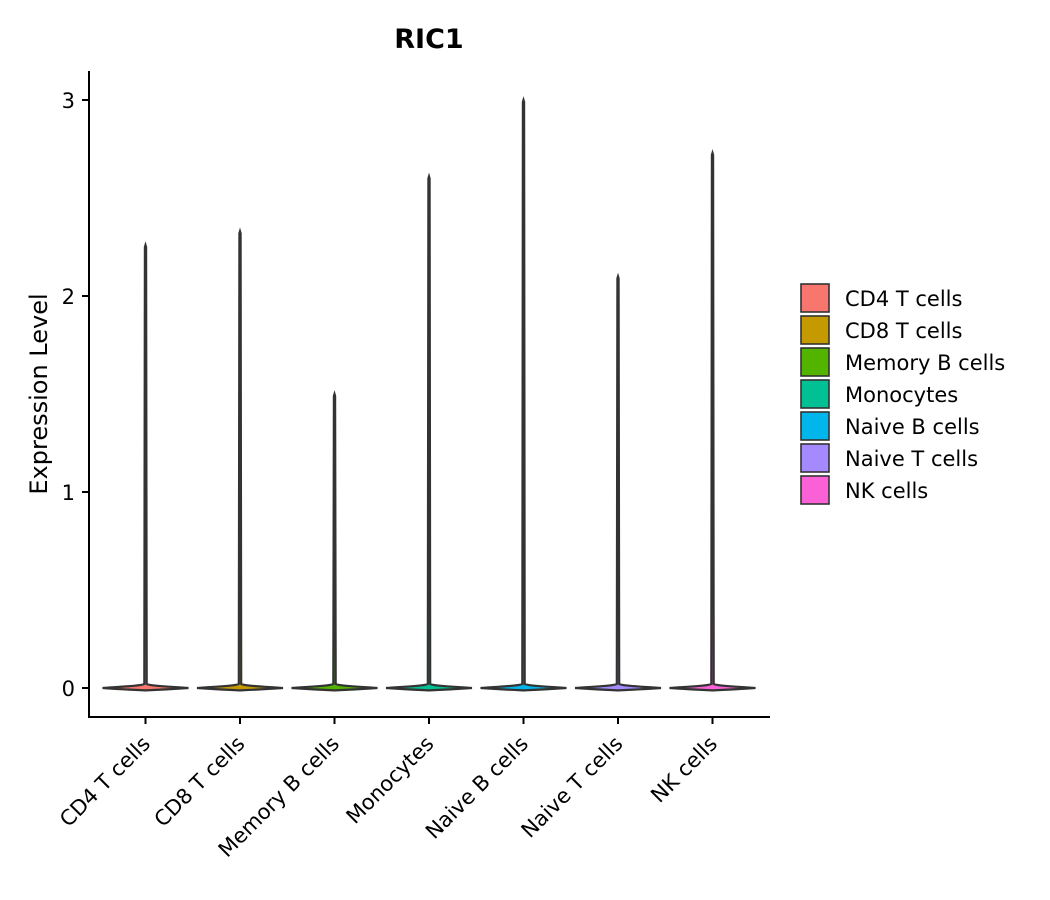 The width and height of the screenshot is (1050, 900). Describe the element at coordinates (75, 395) in the screenshot. I see `y-axis-ticks: 0 1 2 3` at that location.